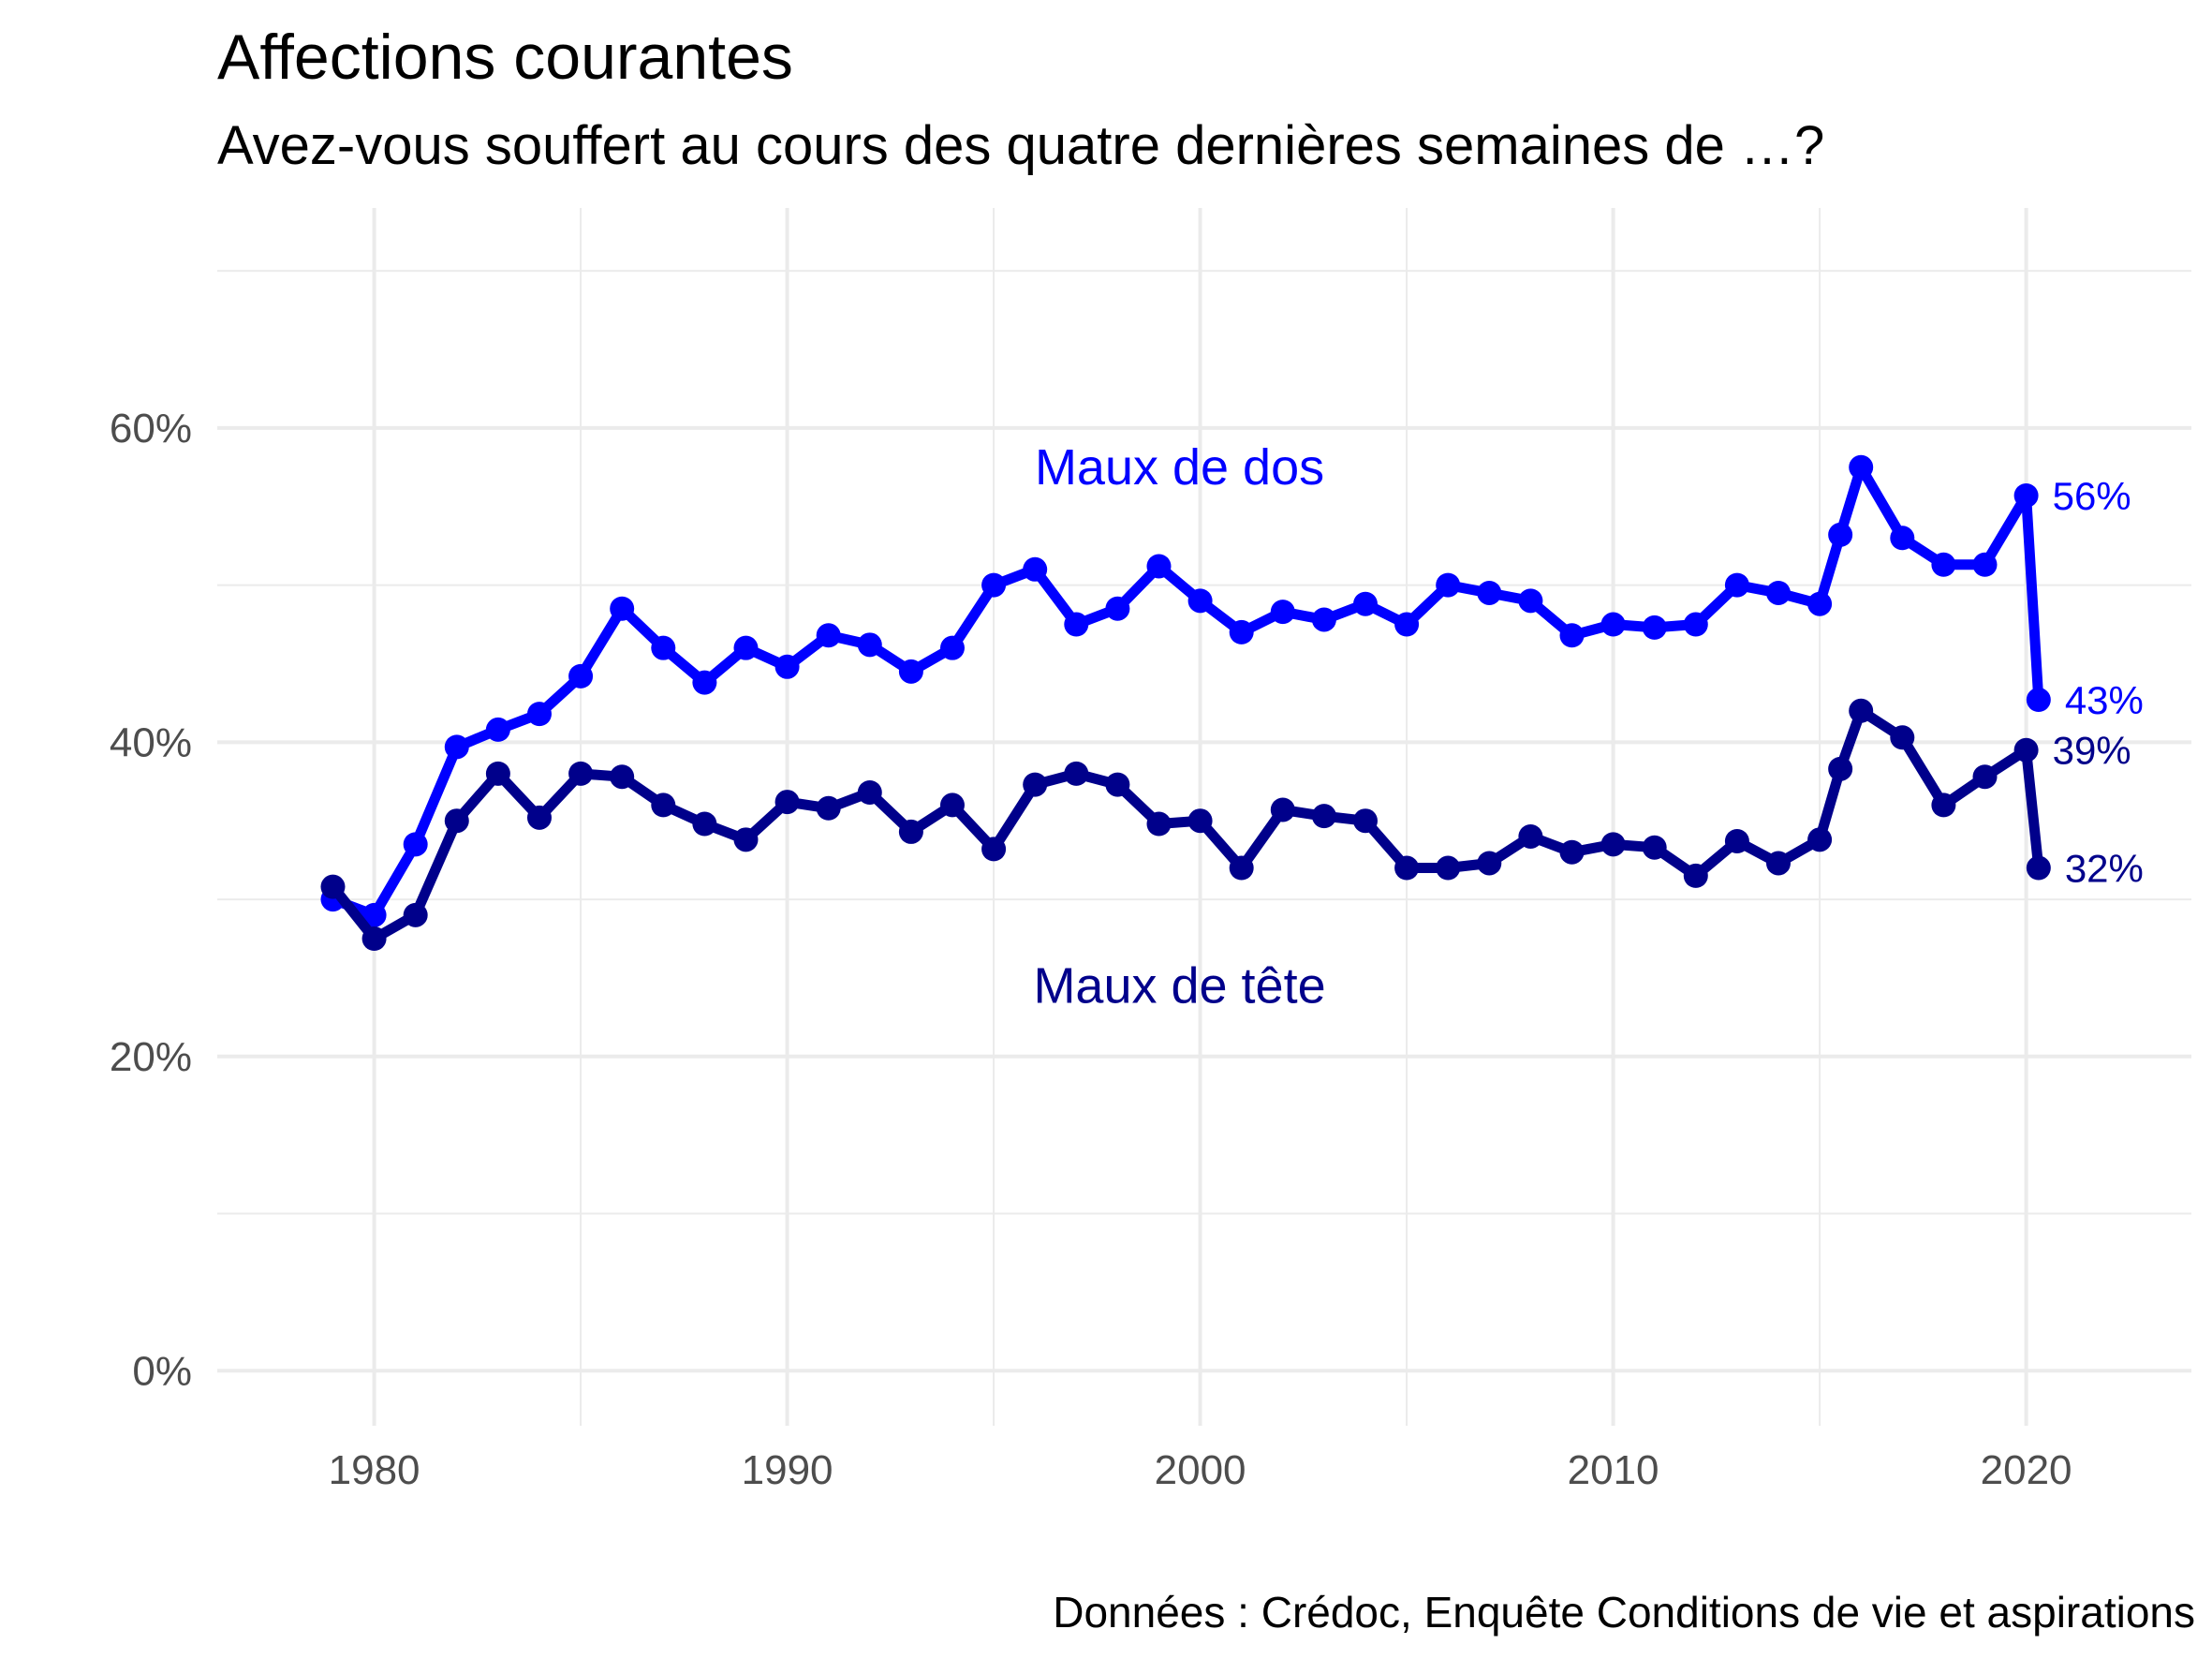 Image resolution: width=2212 pixels, height=1659 pixels. Describe the element at coordinates (151, 429) in the screenshot. I see `y-tick-label: 60%` at that location.